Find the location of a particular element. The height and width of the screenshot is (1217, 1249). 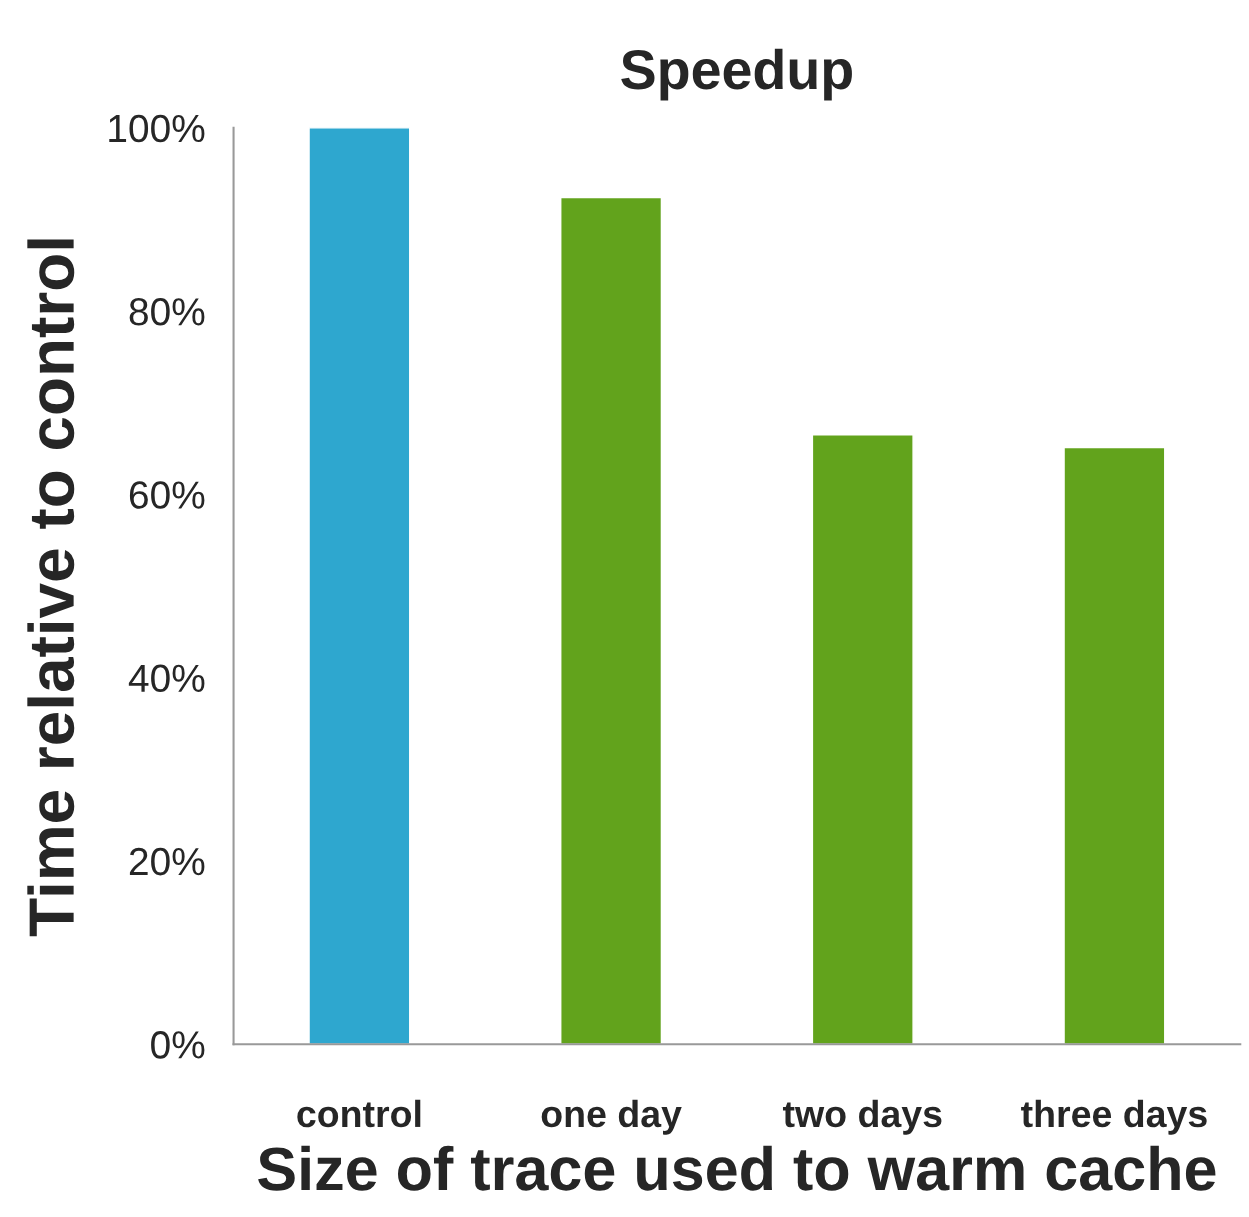

y-tick-label: 60% is located at coordinates (167, 495).